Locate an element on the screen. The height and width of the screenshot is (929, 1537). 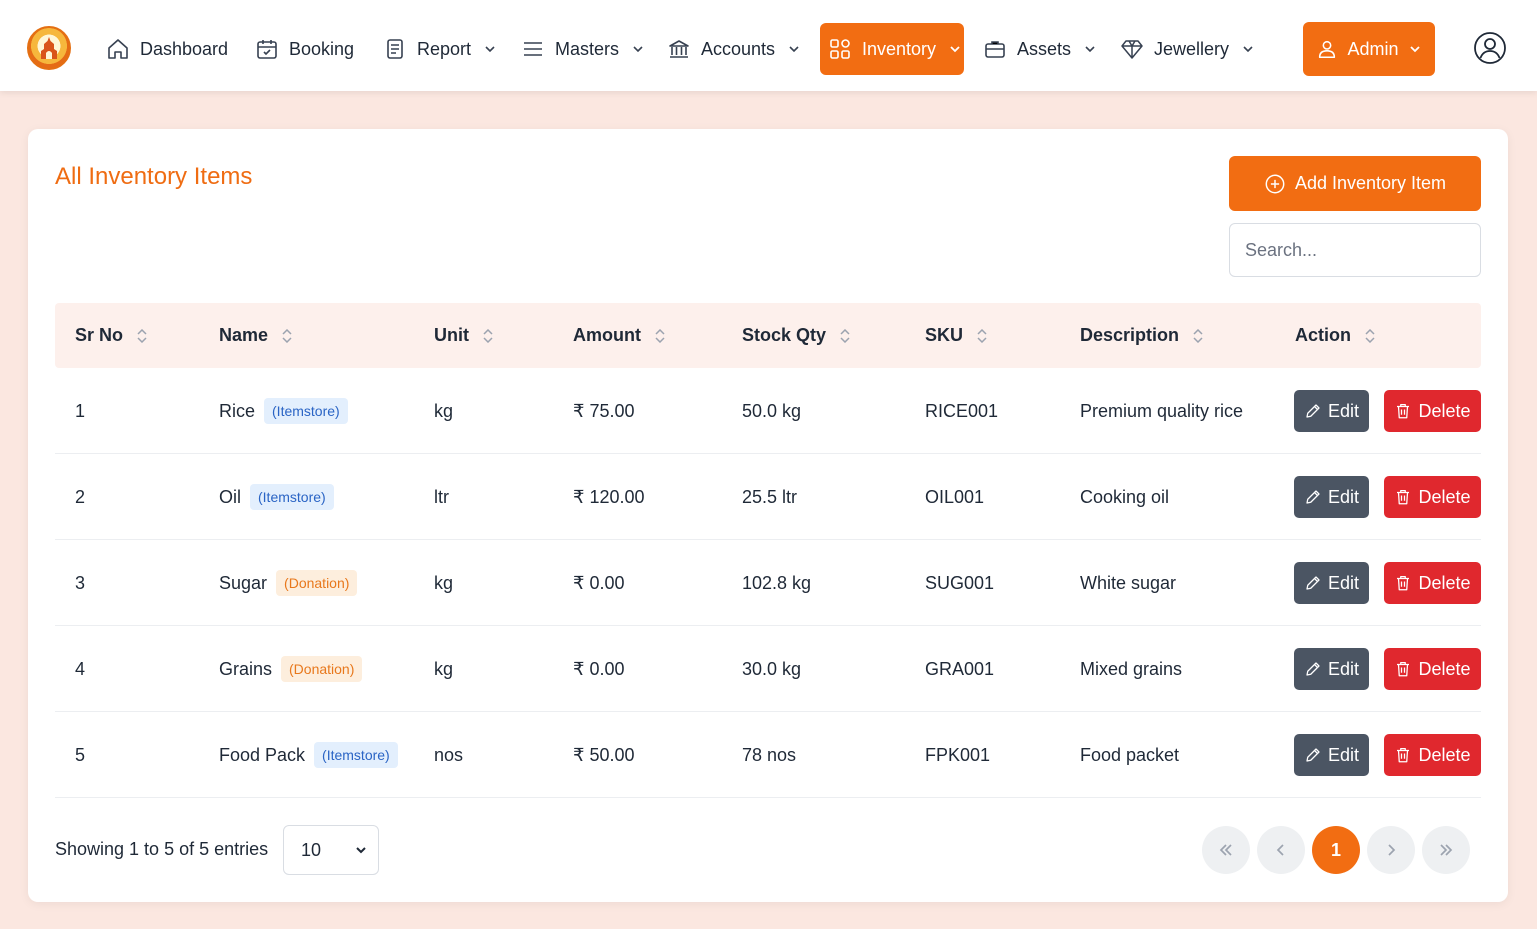
column-header-label: Description is located at coordinates (1130, 335).